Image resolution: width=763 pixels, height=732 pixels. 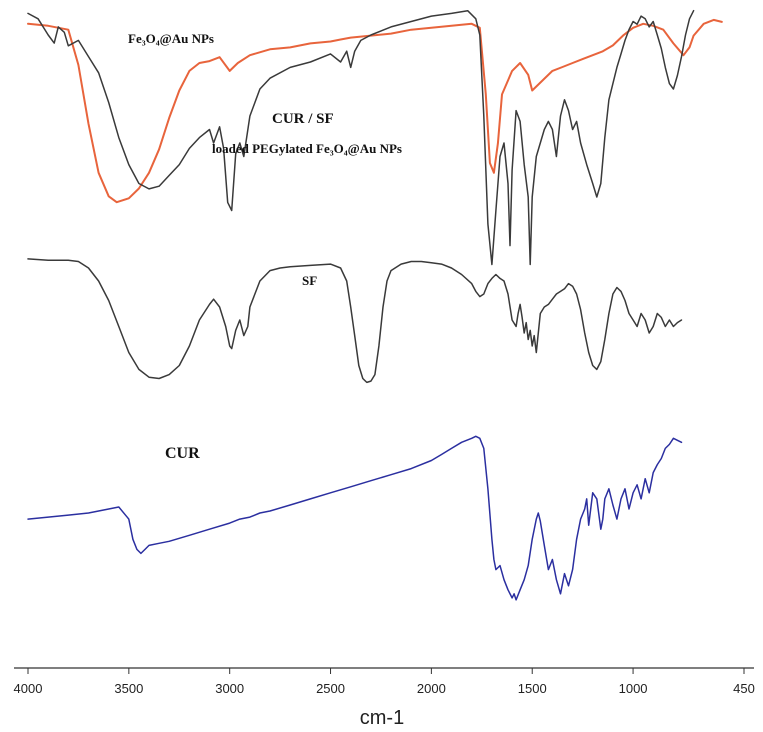 I want to click on label-fe3o4-au-nps: Fe₃O₄@Au NPs, so click(x=171, y=38).